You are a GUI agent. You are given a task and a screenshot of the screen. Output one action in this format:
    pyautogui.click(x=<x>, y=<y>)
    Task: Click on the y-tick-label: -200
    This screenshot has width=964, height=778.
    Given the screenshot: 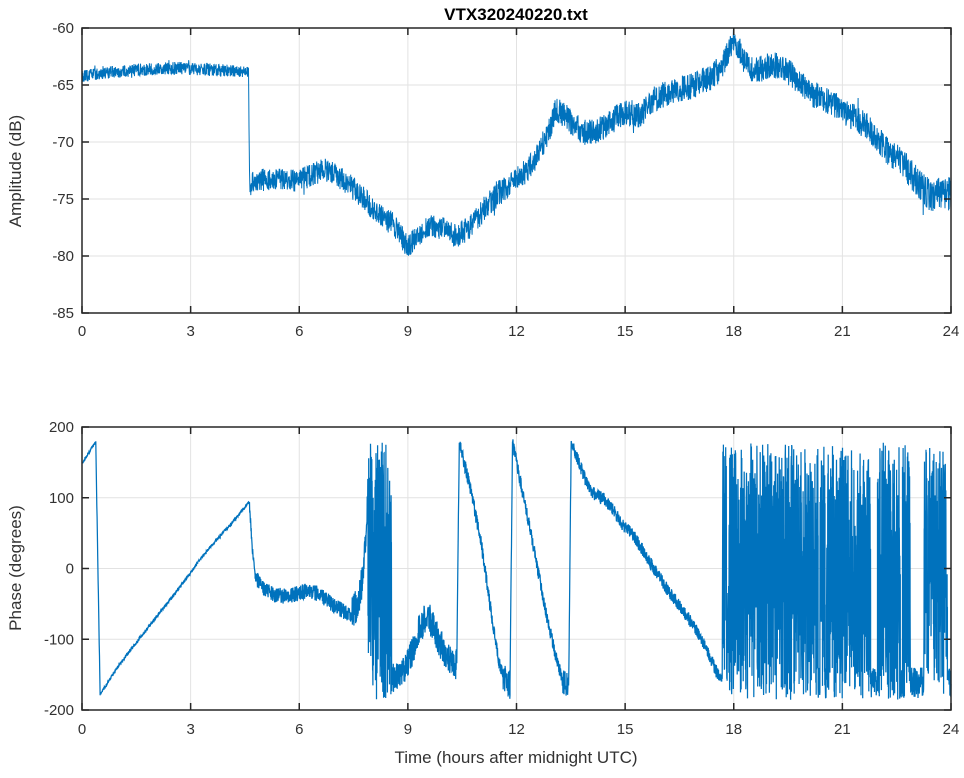 What is the action you would take?
    pyautogui.click(x=59, y=710)
    